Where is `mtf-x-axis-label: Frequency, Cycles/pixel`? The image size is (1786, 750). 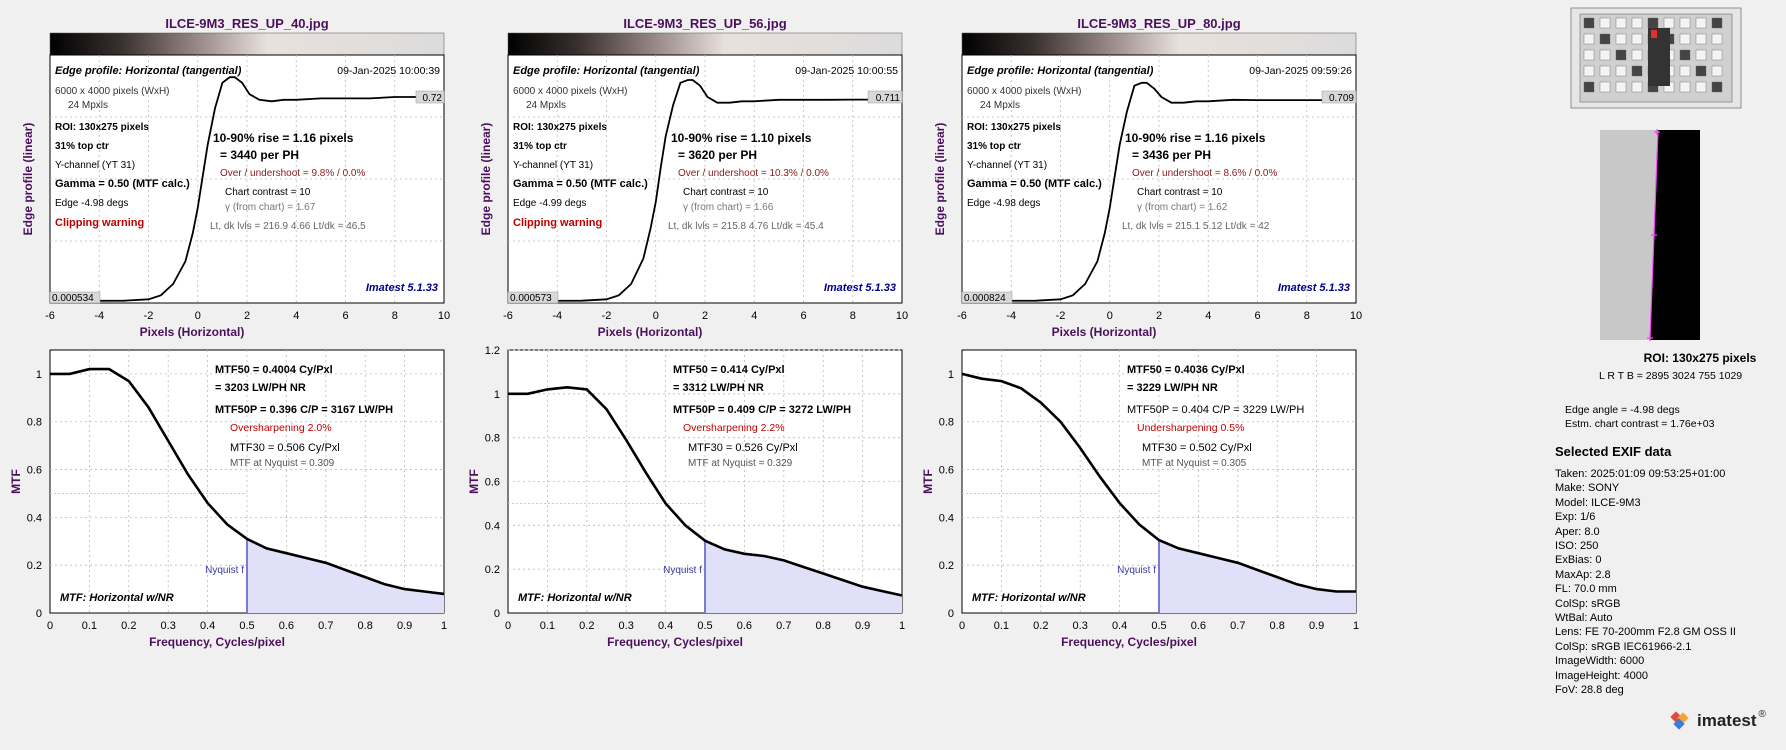 mtf-x-axis-label: Frequency, Cycles/pixel is located at coordinates (1129, 642).